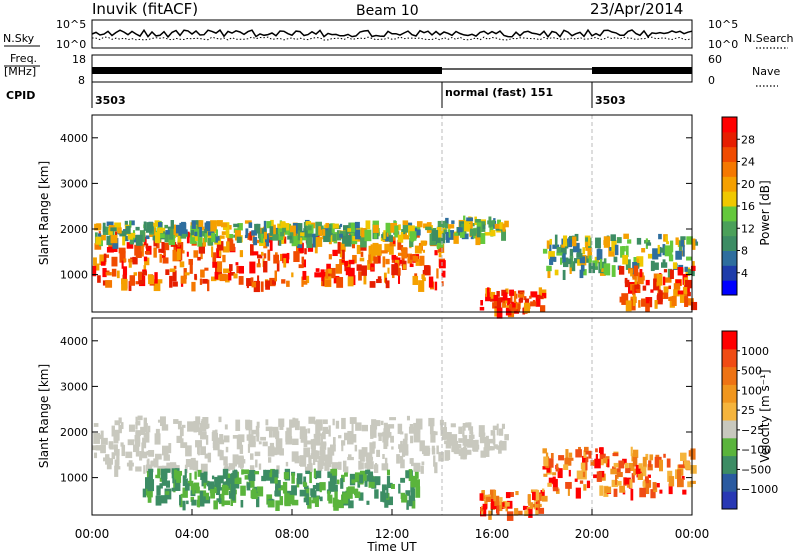 The height and width of the screenshot is (554, 800). I want to click on colorbar-tick-label: 28, so click(748, 139).